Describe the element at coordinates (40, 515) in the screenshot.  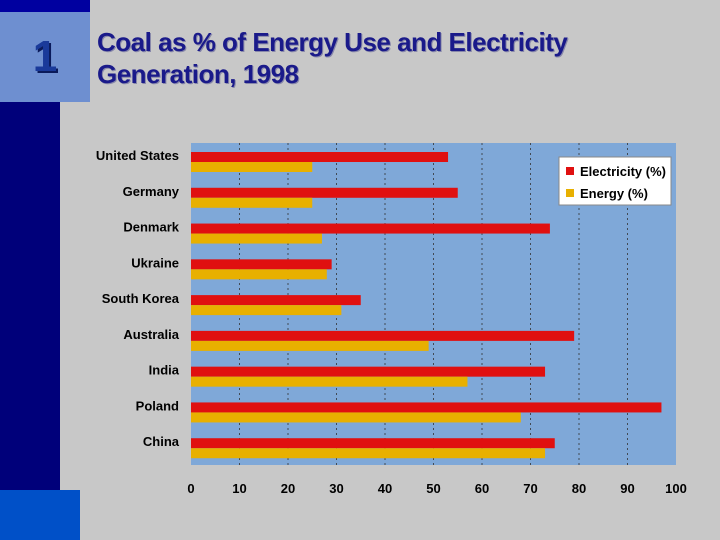
I see `left-accent-bar-bottom` at that location.